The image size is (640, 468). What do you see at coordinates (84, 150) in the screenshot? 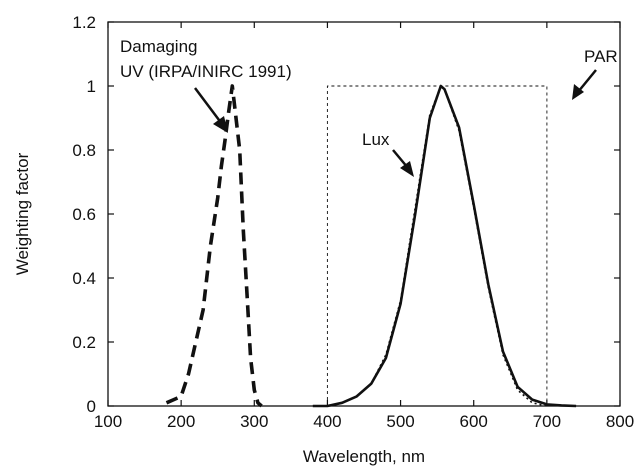
I see `y-tick-label: 0.8` at bounding box center [84, 150].